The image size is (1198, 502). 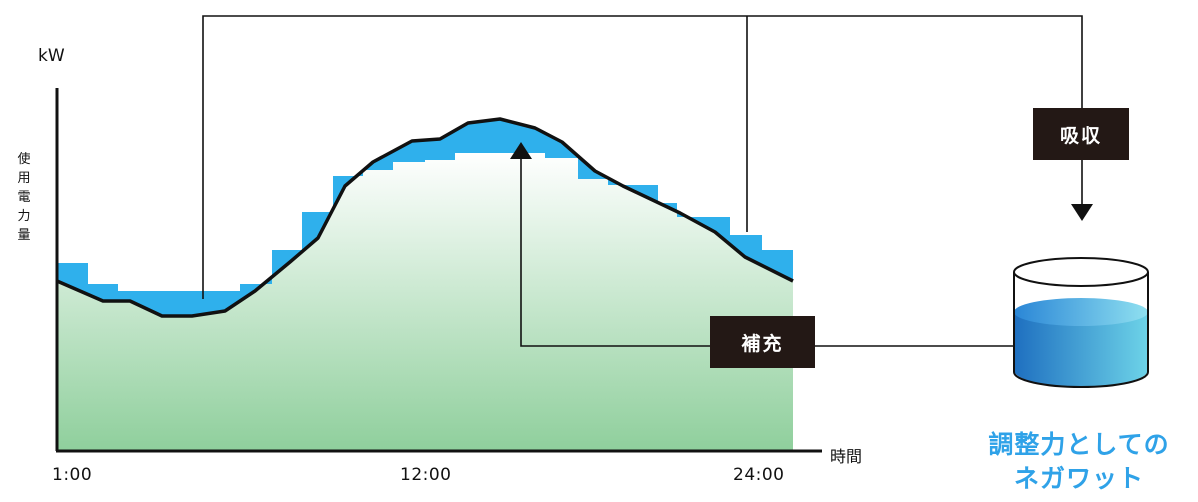 What do you see at coordinates (846, 456) in the screenshot?
I see `x-axis-label: 時間` at bounding box center [846, 456].